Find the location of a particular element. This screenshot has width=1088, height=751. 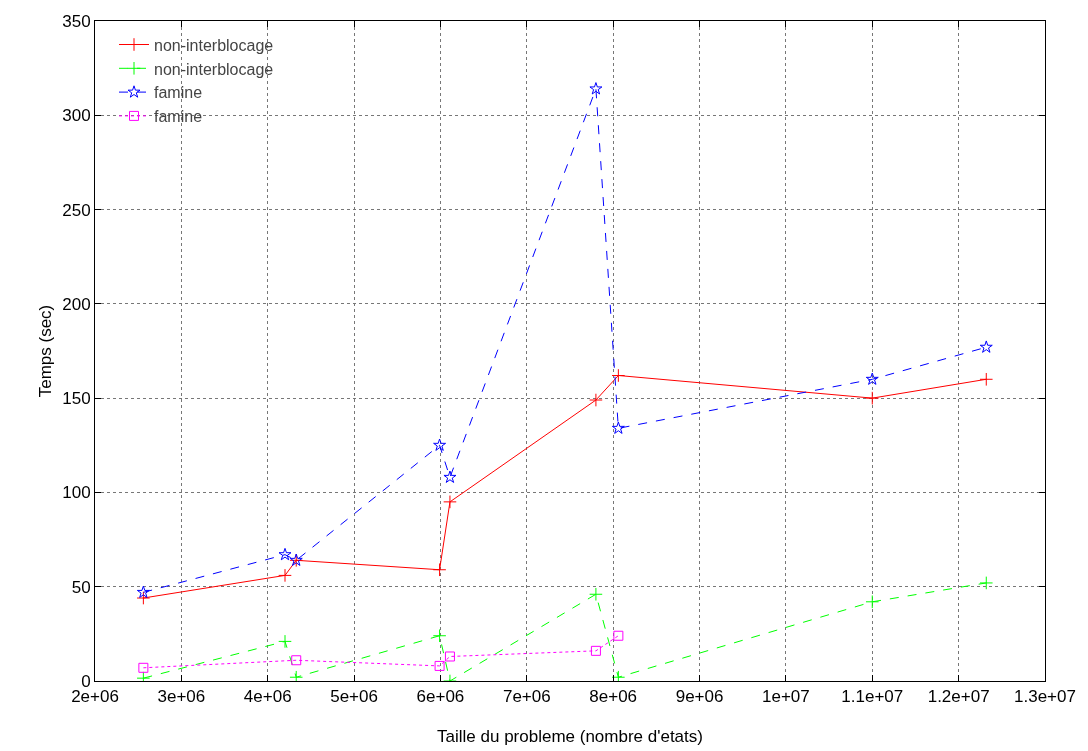

y-tick-label: 100 is located at coordinates (76, 493).